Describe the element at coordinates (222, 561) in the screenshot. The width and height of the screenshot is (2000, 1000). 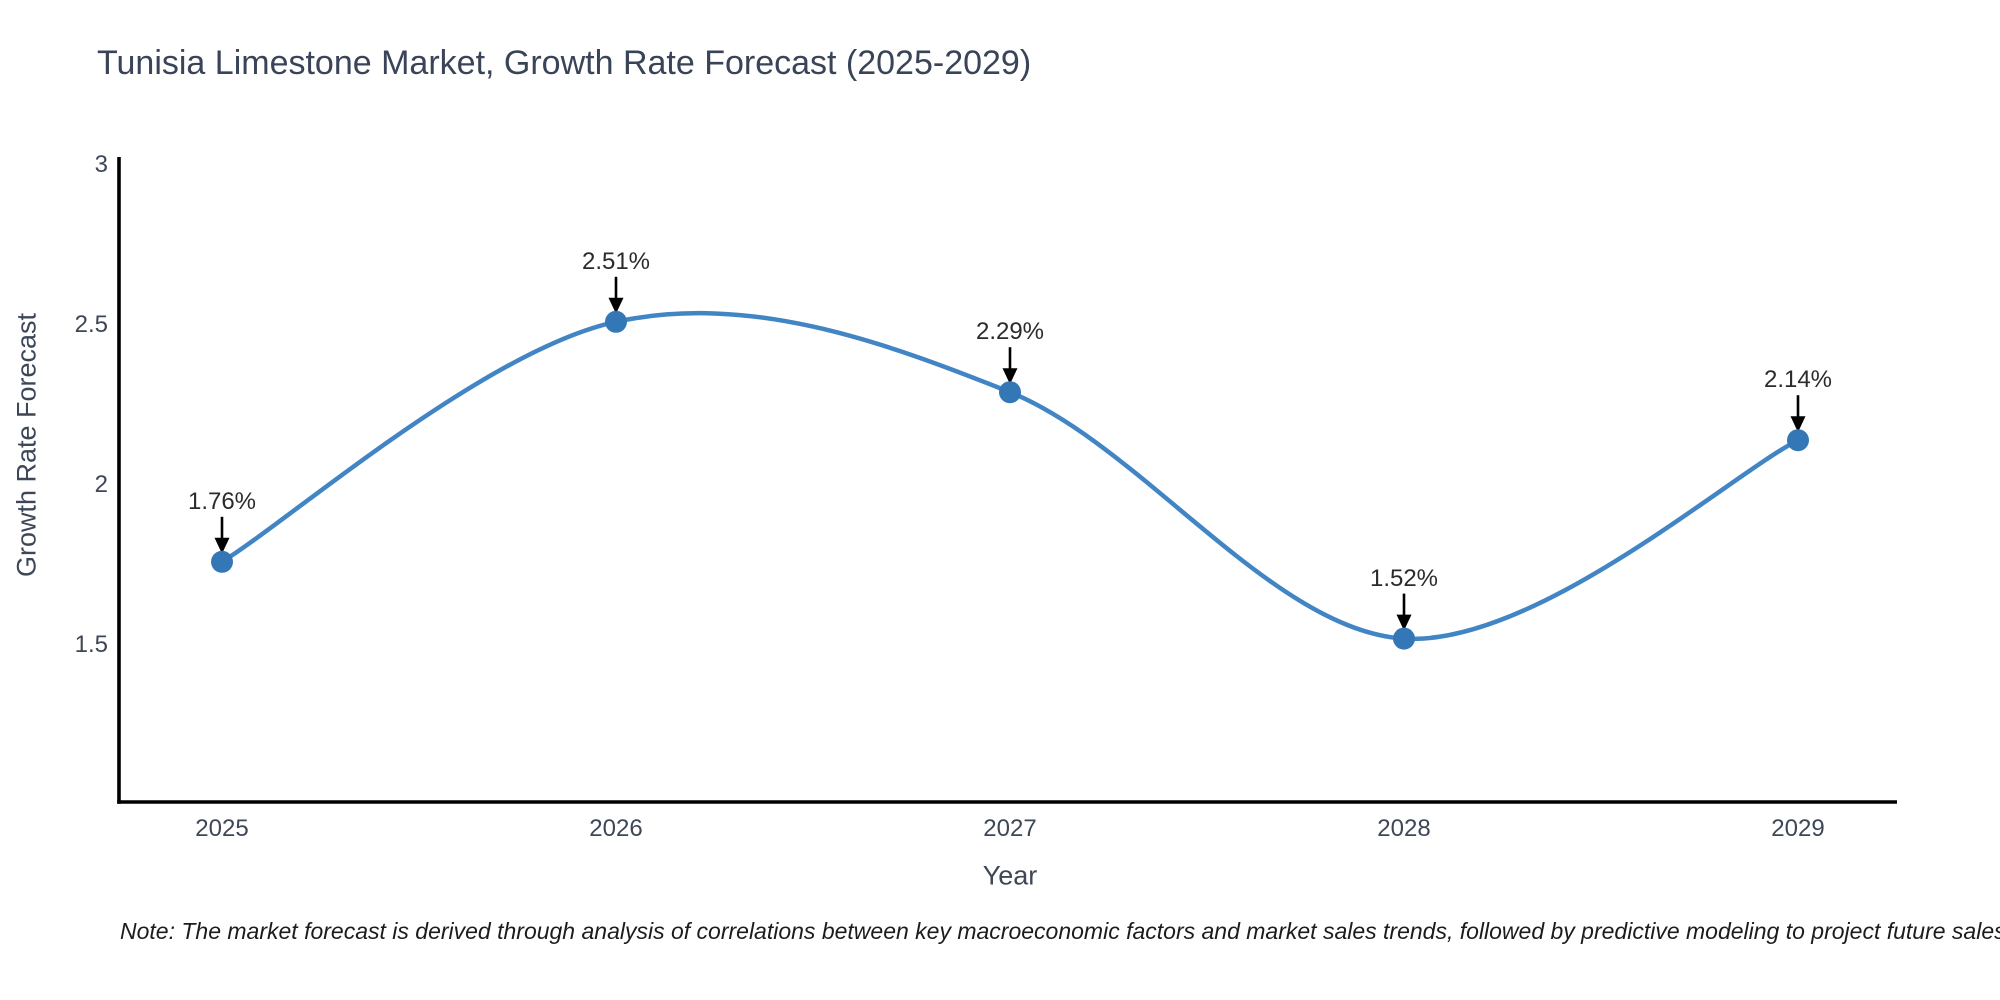
I see `data-point-2025` at that location.